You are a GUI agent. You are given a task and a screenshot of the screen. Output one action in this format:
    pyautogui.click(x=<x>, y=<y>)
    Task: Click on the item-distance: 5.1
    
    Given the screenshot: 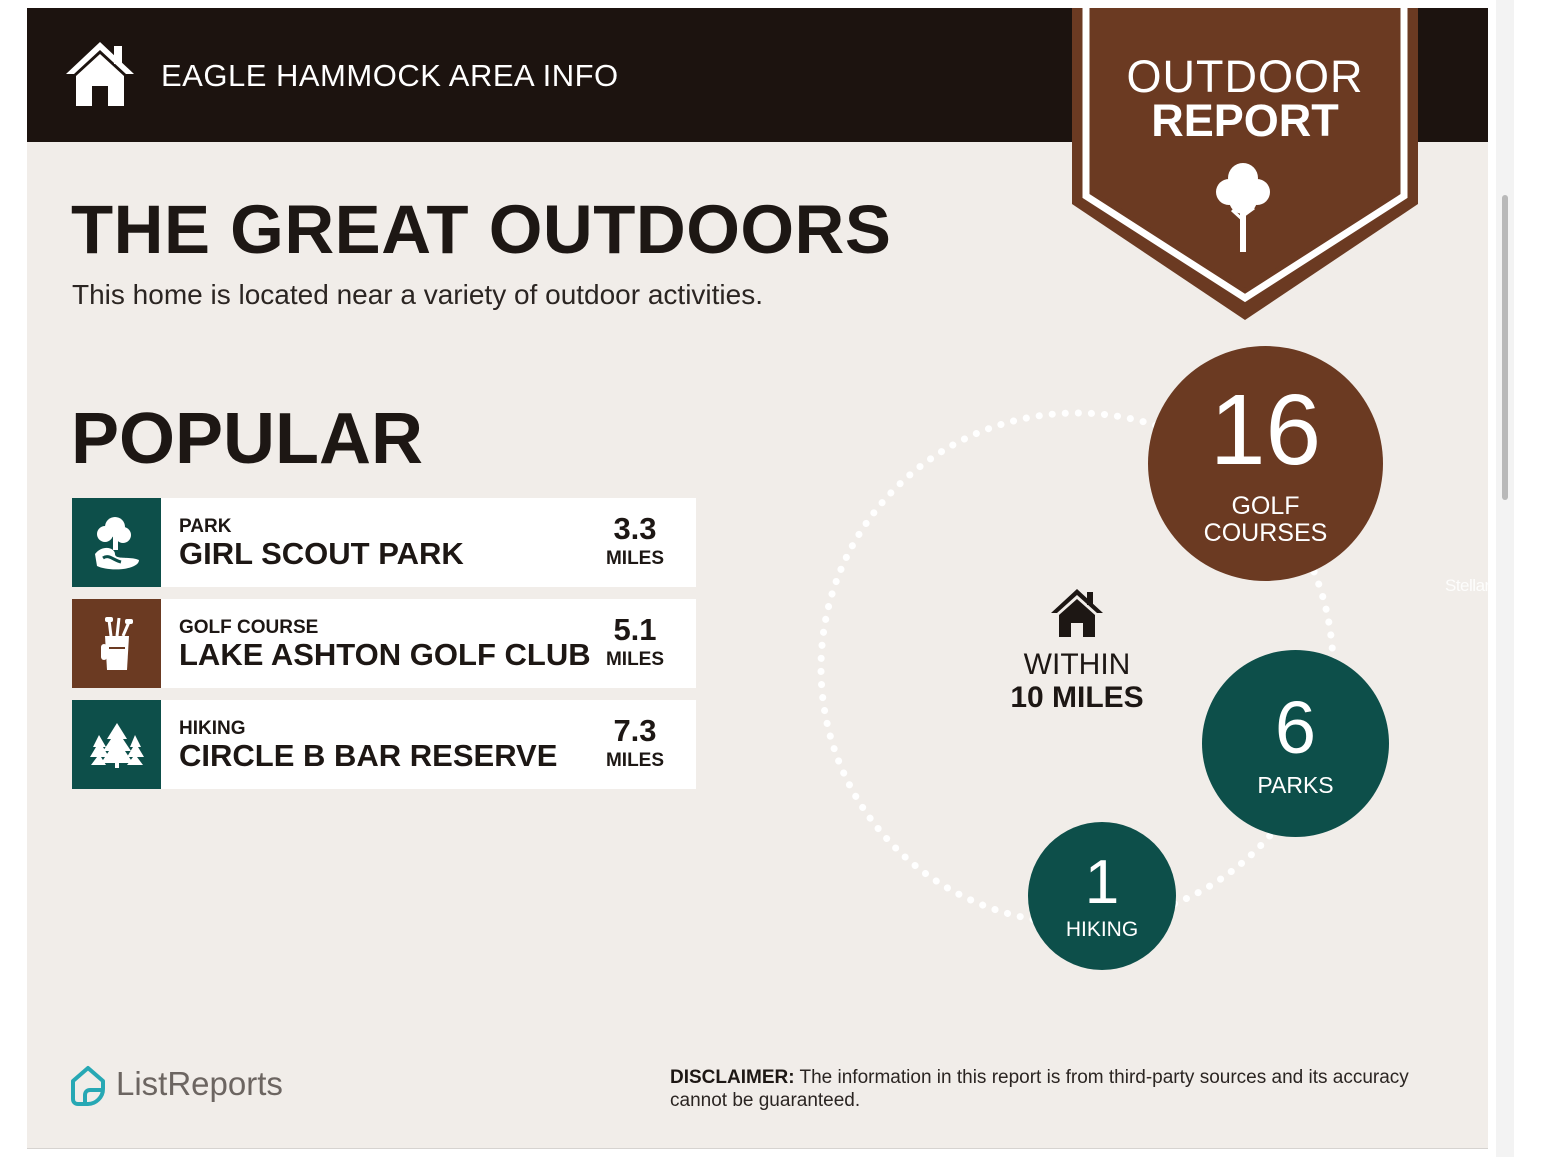 What is the action you would take?
    pyautogui.click(x=635, y=629)
    